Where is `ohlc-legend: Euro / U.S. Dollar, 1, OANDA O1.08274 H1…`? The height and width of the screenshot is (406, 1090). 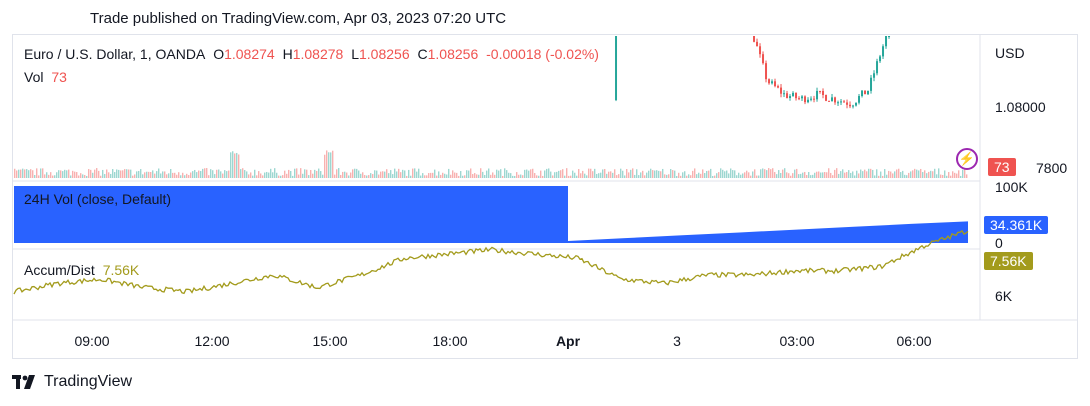
ohlc-legend: Euro / U.S. Dollar, 1, OANDA O1.08274 H1… is located at coordinates (313, 54).